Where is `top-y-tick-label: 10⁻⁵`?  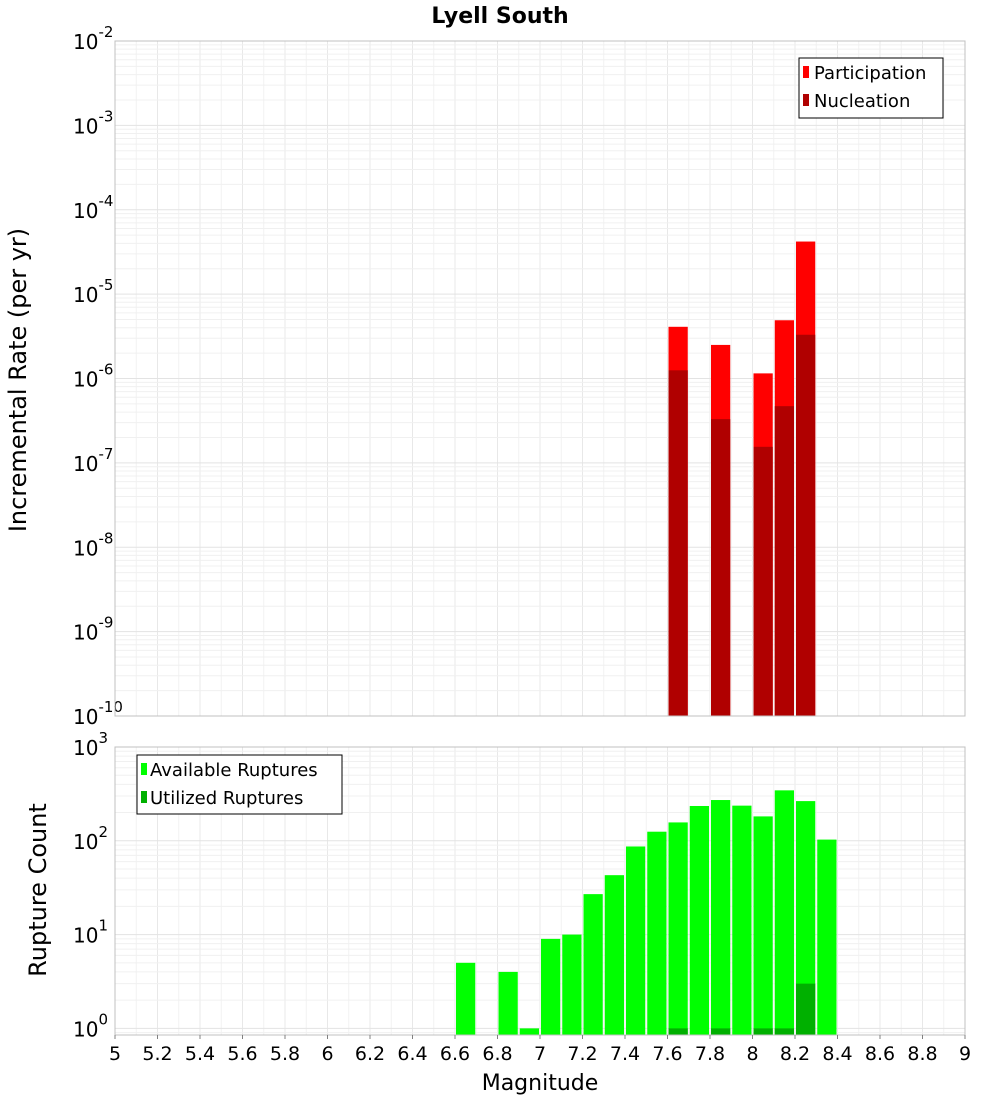
top-y-tick-label: 10⁻⁵ is located at coordinates (93, 291).